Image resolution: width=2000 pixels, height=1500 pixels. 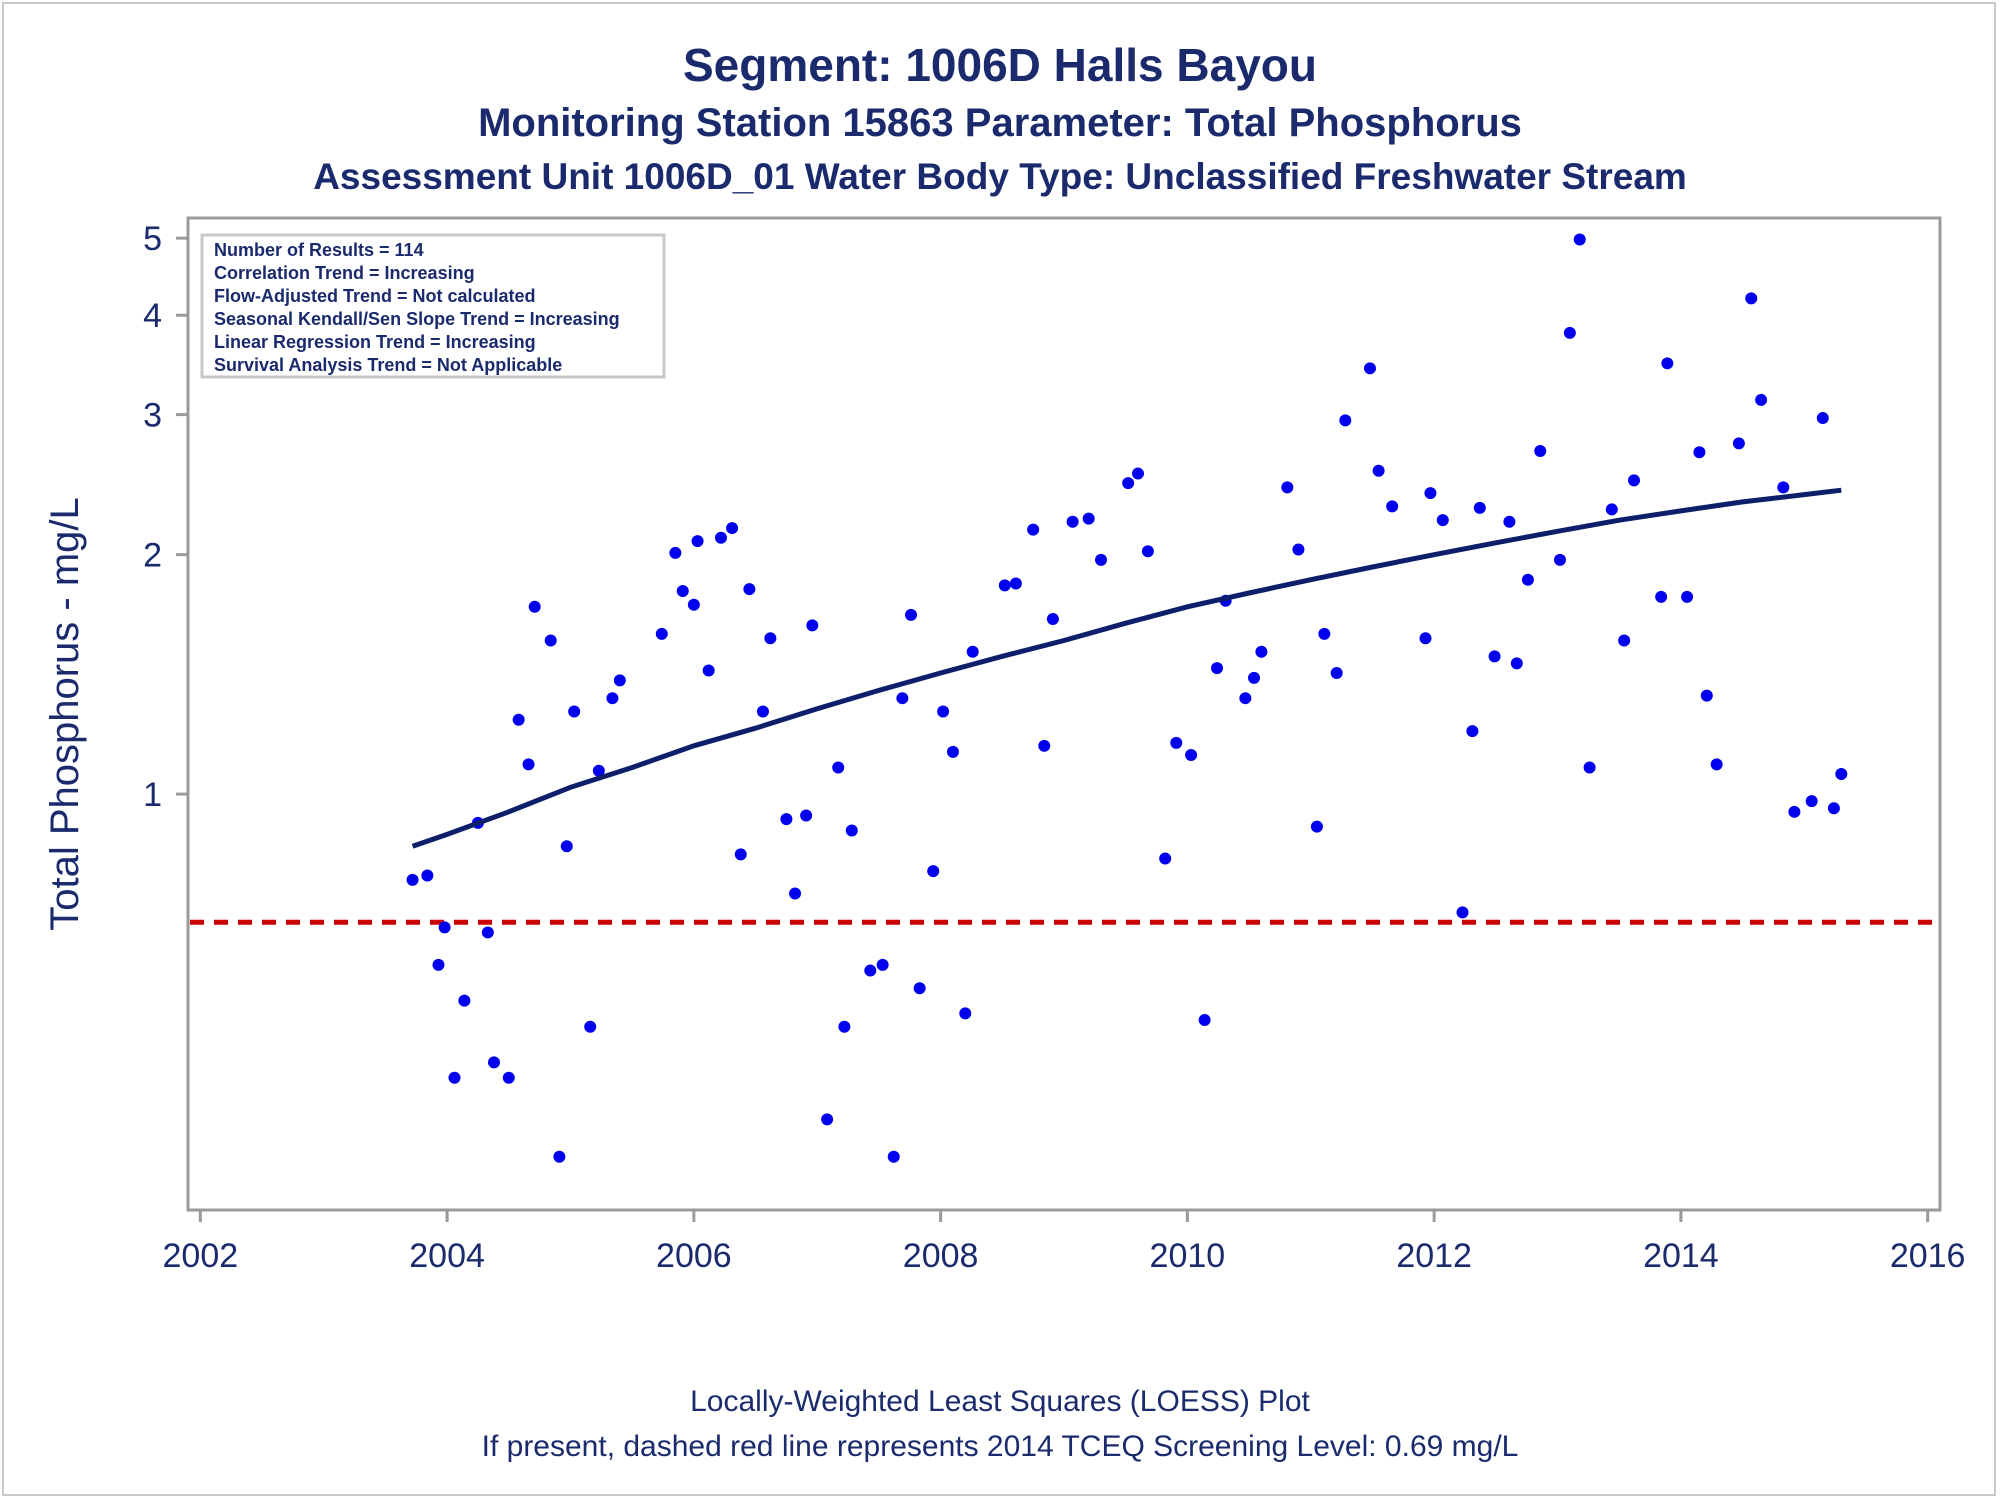 What do you see at coordinates (388, 365) in the screenshot?
I see `stats-survival-analysis-trend: Survival Analysis Trend = Not Applicable` at bounding box center [388, 365].